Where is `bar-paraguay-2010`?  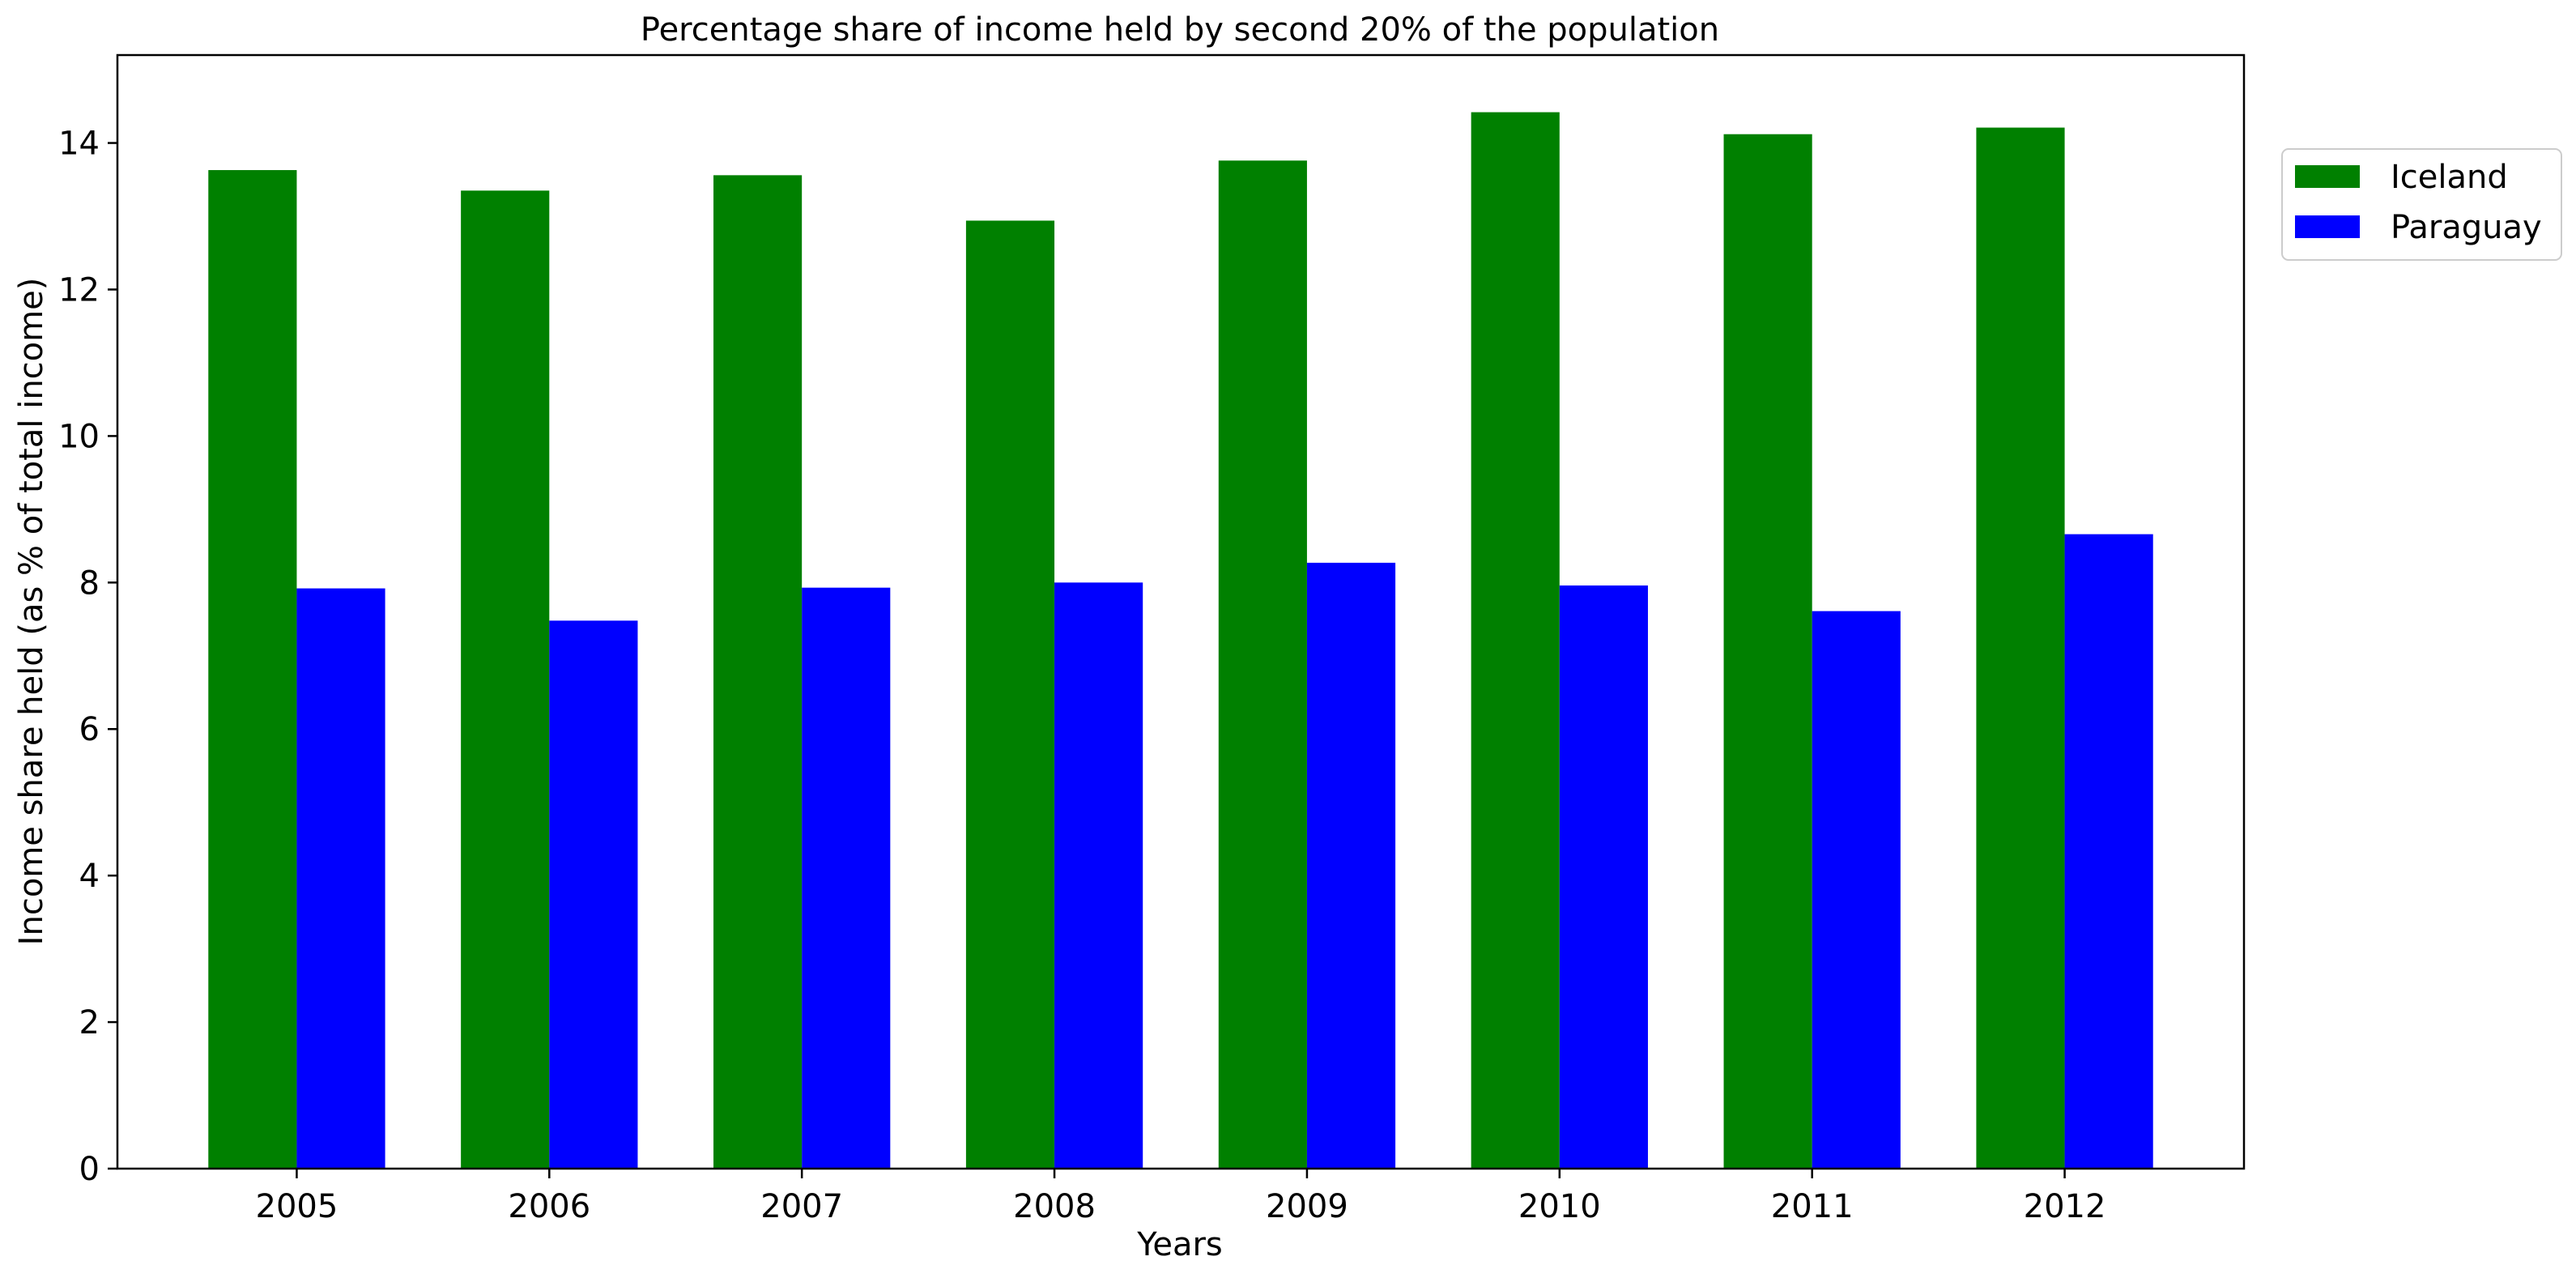
bar-paraguay-2010 is located at coordinates (1603, 877).